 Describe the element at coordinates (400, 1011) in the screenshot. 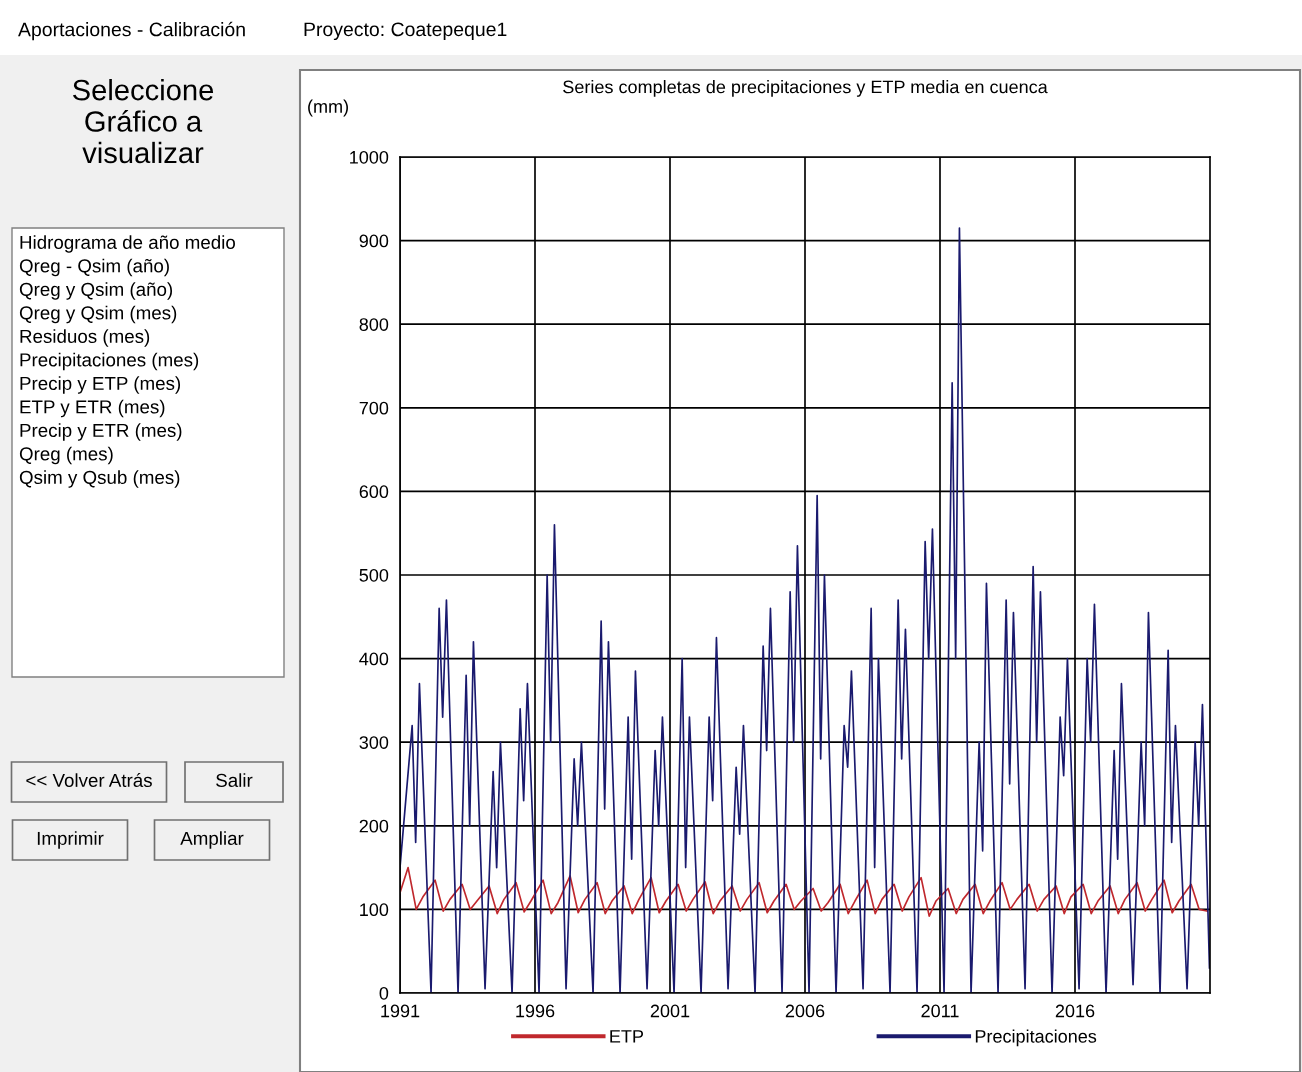

I see `x-tick-label: 1991` at that location.